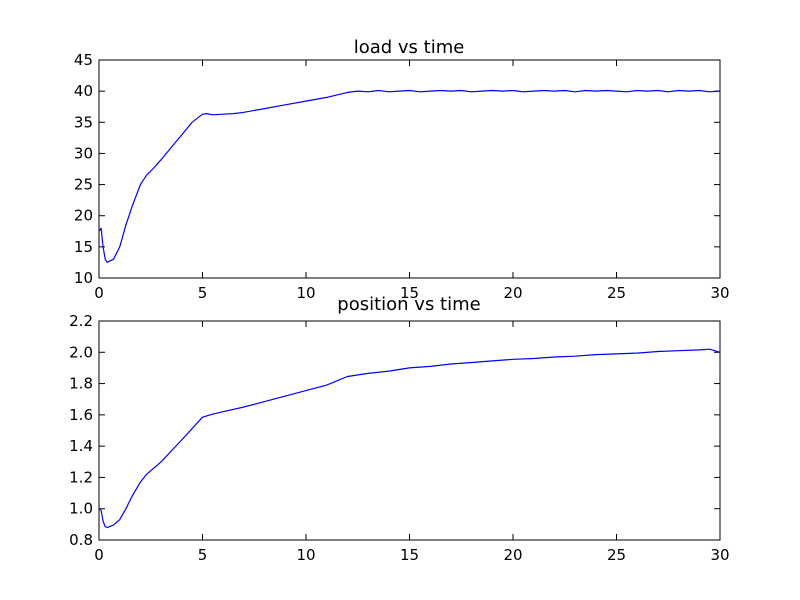 This screenshot has width=800, height=600. I want to click on load-x-tick-label: 15, so click(409, 293).